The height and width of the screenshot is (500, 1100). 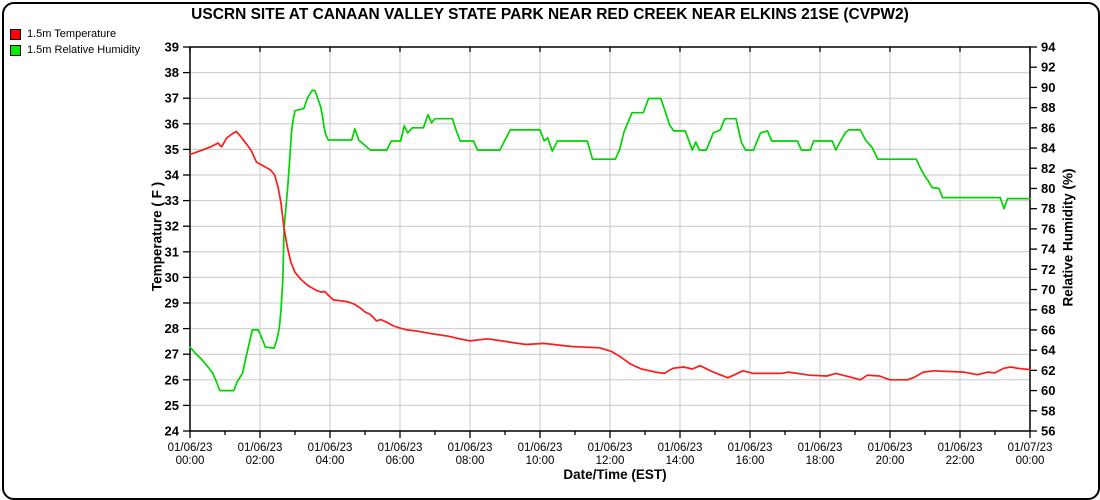 What do you see at coordinates (890, 461) in the screenshot?
I see `x-tick-time: 20:00` at bounding box center [890, 461].